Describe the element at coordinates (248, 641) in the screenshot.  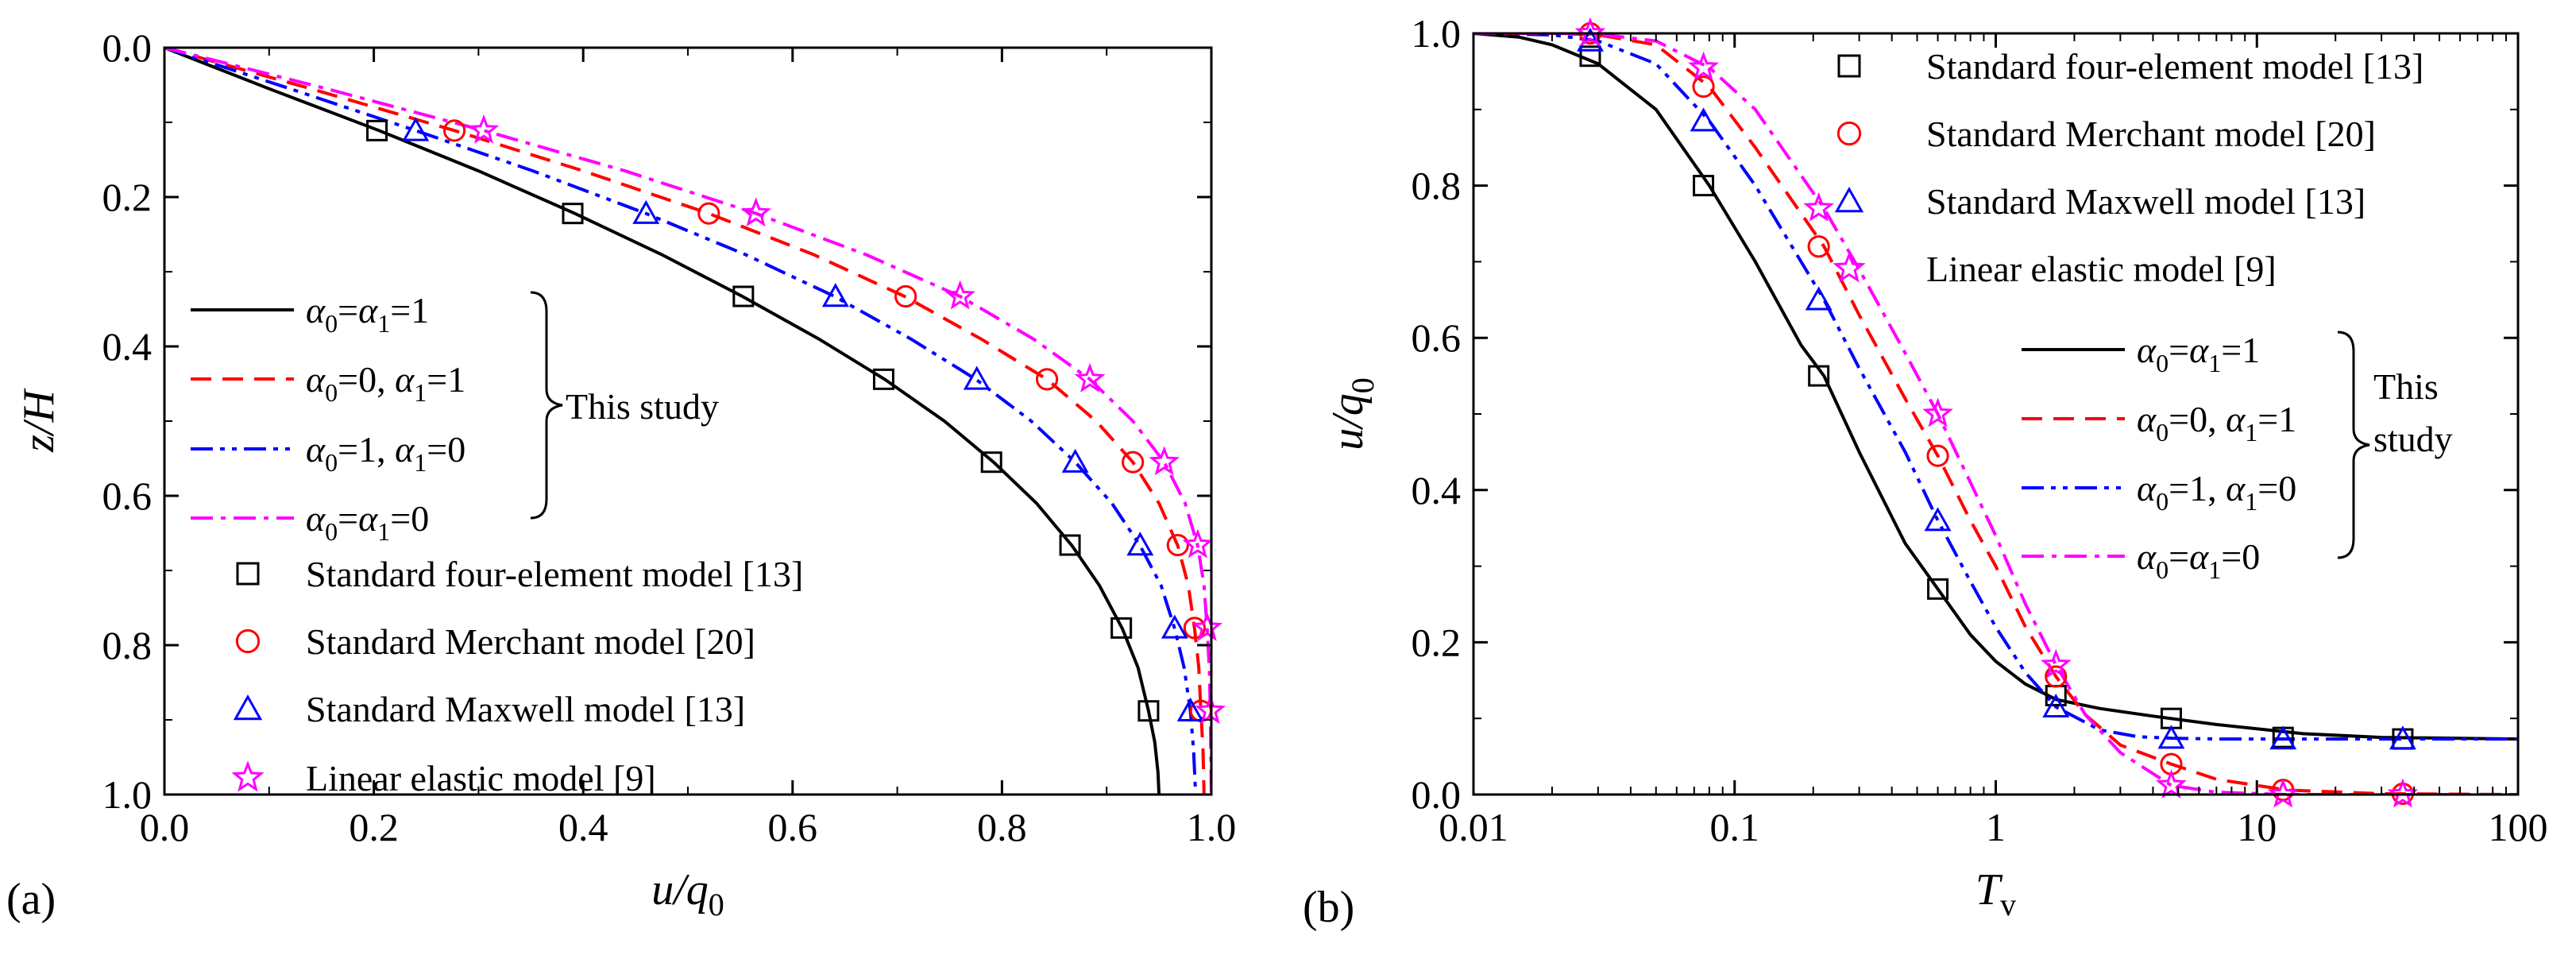
I see `legend-marker-circle` at that location.